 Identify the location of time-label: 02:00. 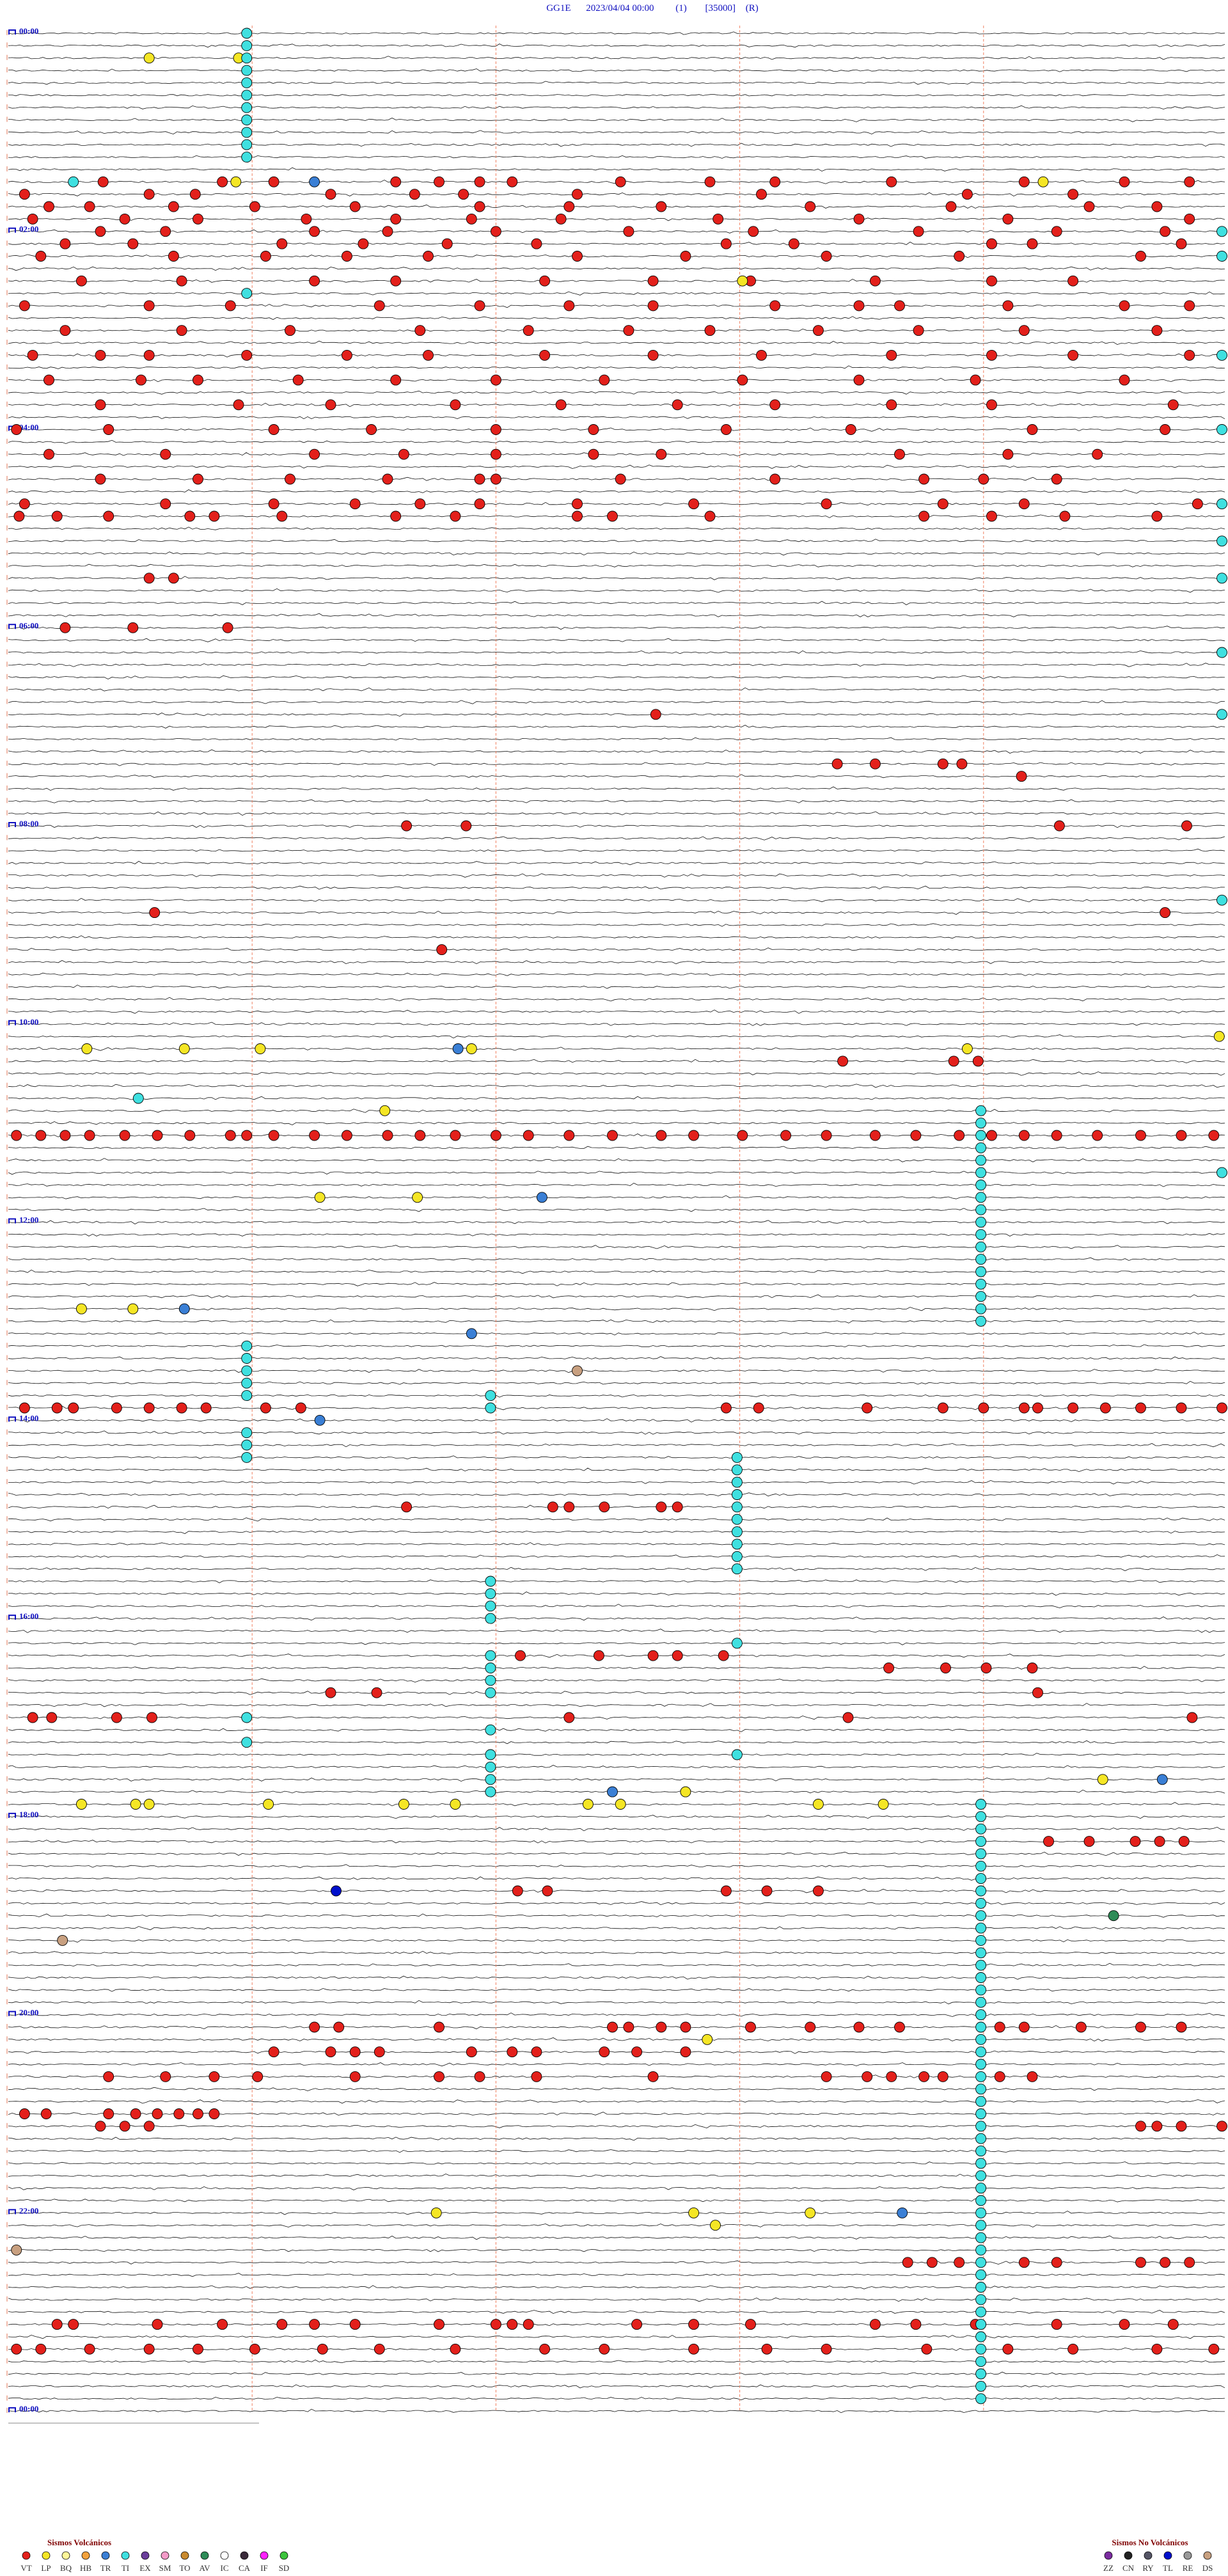
(28, 229).